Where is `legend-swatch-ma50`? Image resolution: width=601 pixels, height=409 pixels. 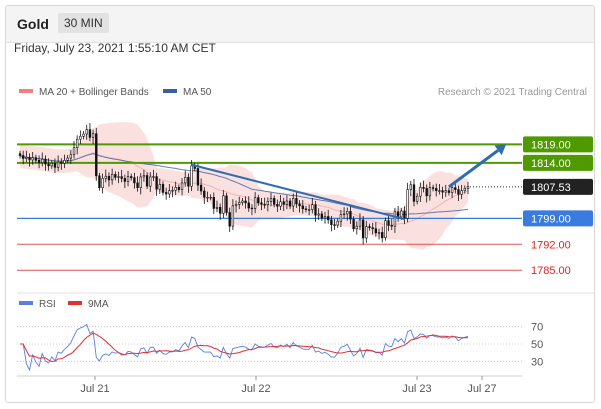
legend-swatch-ma50 is located at coordinates (170, 91).